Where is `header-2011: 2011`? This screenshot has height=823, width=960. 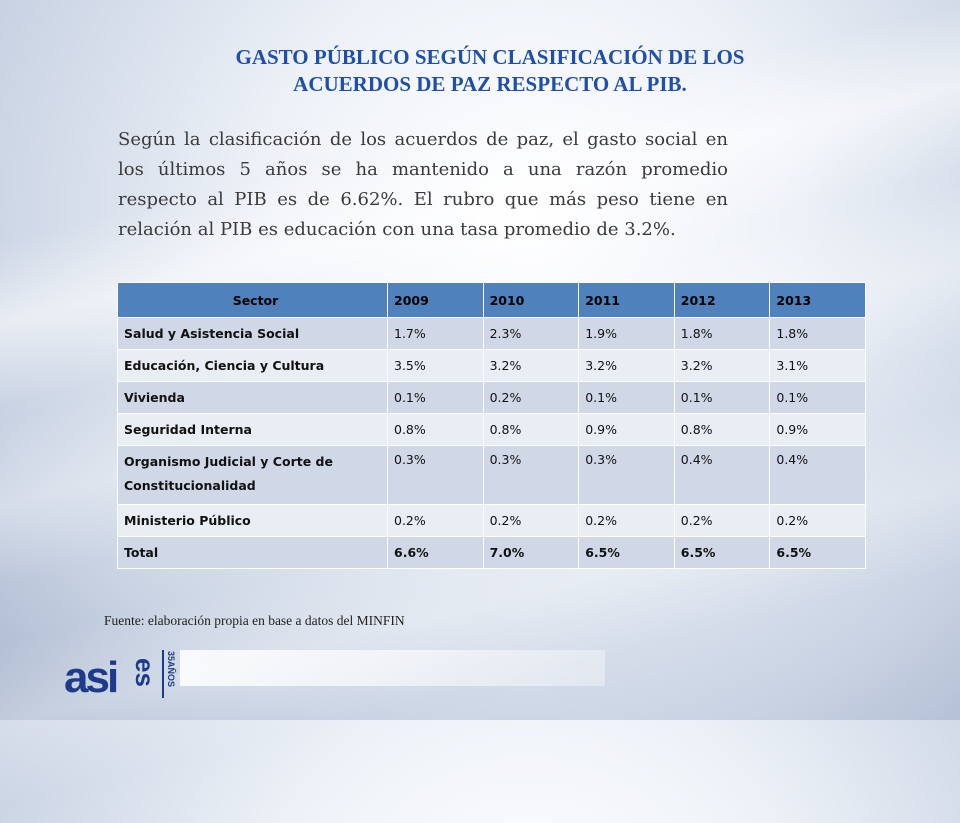
header-2011: 2011 is located at coordinates (626, 300).